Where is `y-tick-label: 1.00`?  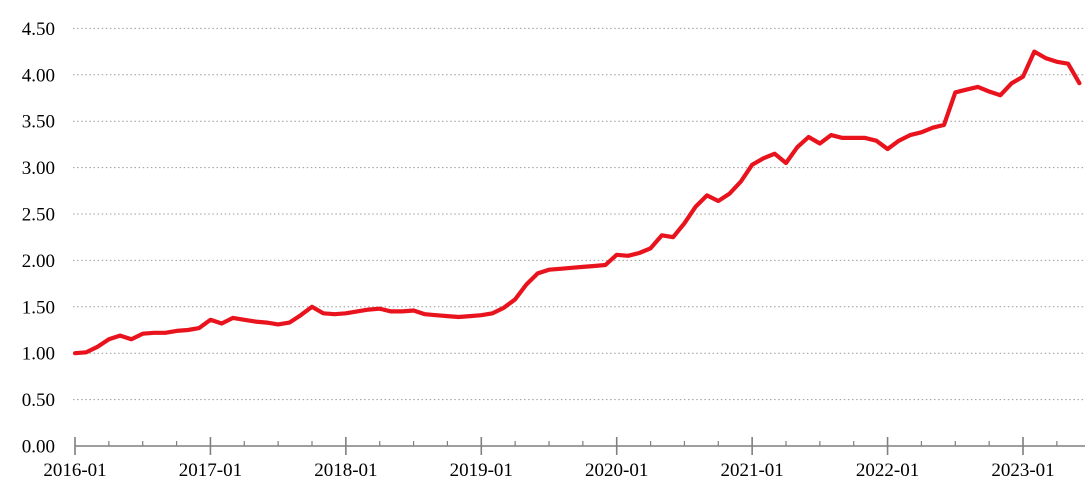
y-tick-label: 1.00 is located at coordinates (38, 354).